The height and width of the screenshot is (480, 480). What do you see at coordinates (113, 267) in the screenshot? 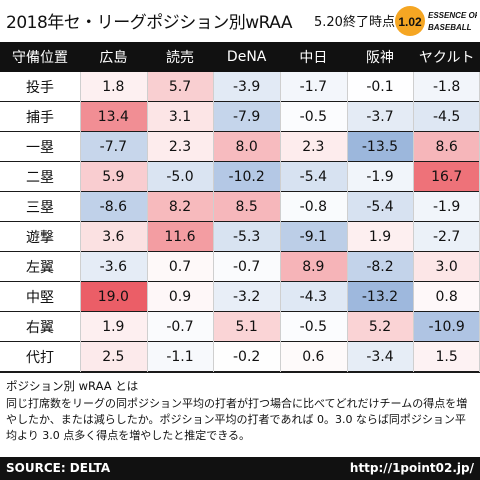
I see `data-cell: -3.6` at bounding box center [113, 267].